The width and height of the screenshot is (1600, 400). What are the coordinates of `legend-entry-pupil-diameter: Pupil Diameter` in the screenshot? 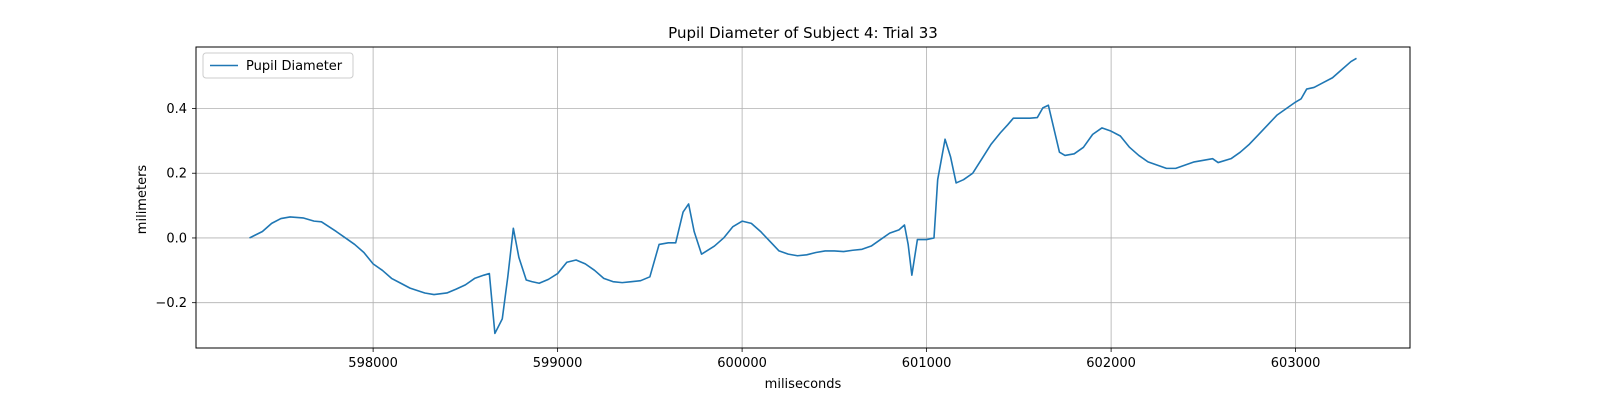 It's located at (294, 66).